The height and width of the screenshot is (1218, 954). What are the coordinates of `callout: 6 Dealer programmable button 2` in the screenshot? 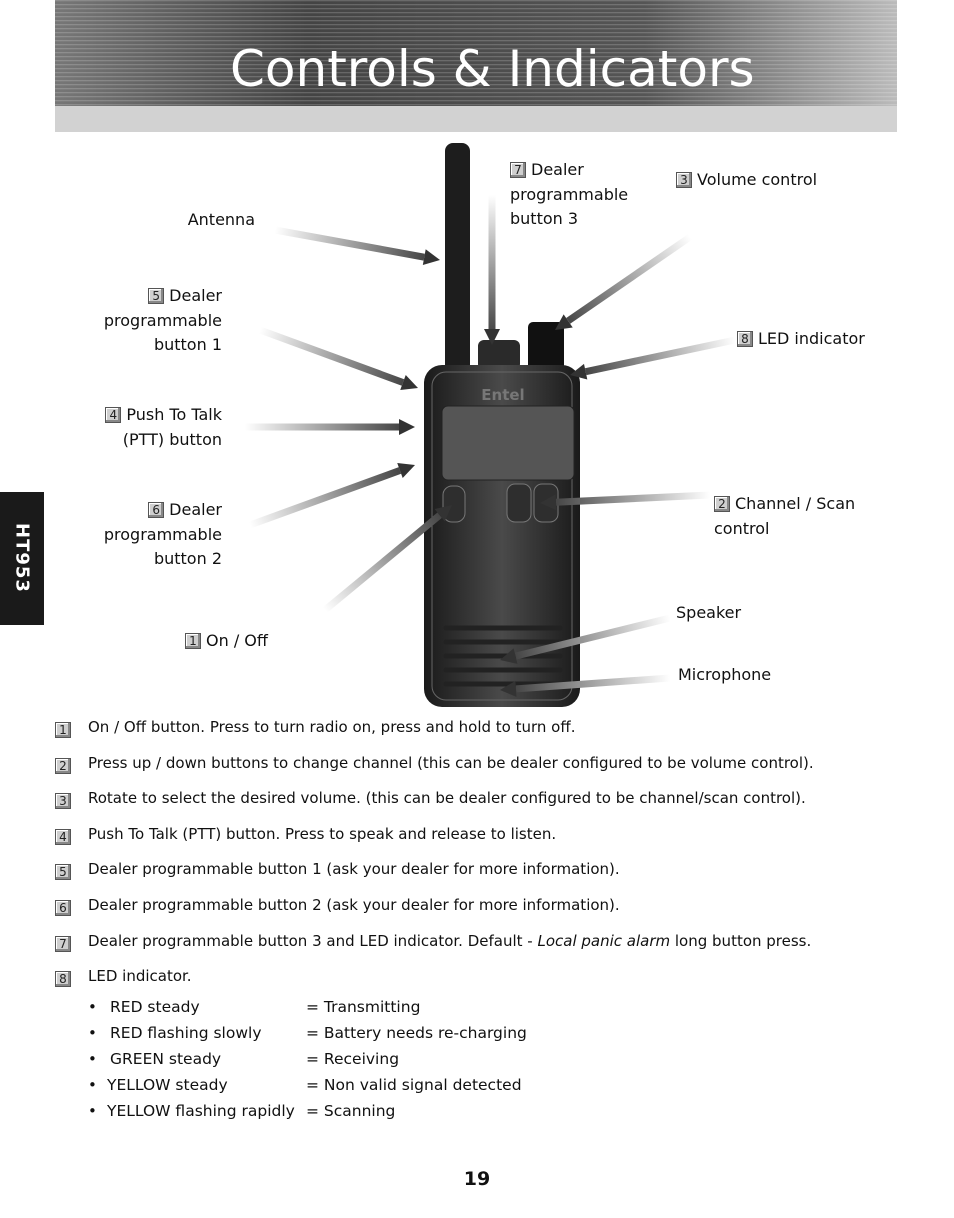 It's located at (157, 535).